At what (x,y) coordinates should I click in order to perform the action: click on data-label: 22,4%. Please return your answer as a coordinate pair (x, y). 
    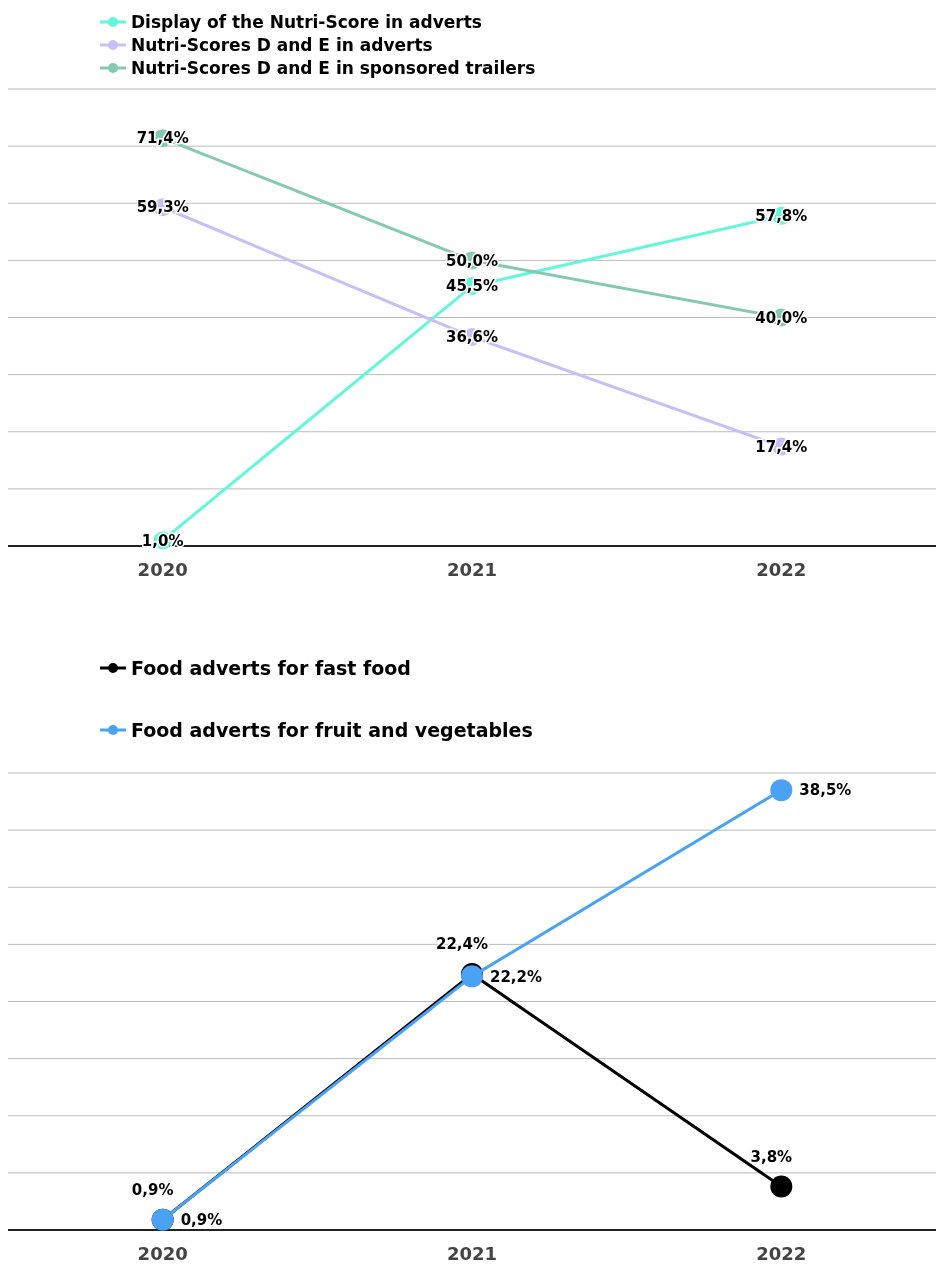
    Looking at the image, I should click on (462, 944).